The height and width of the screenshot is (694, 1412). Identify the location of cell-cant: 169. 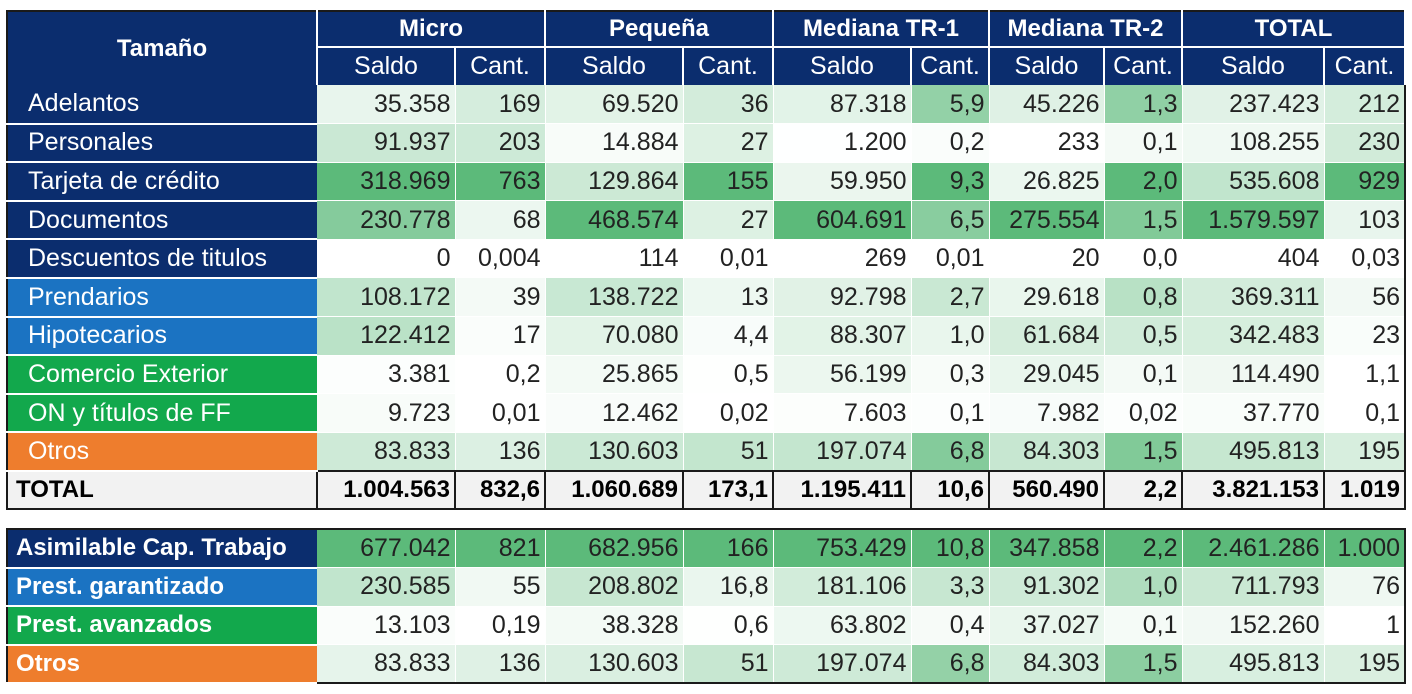
(500, 105).